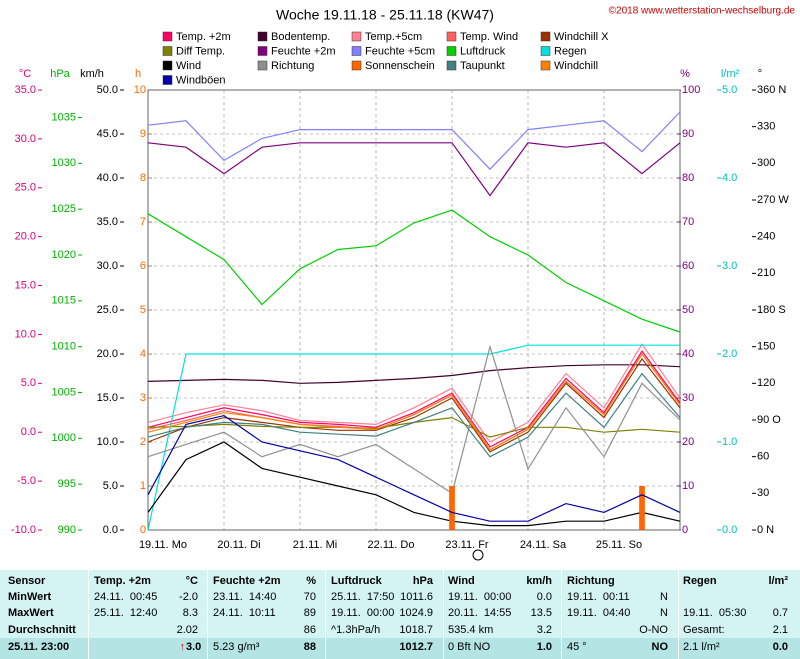  Describe the element at coordinates (700, 581) in the screenshot. I see `table-cell: Regen` at that location.